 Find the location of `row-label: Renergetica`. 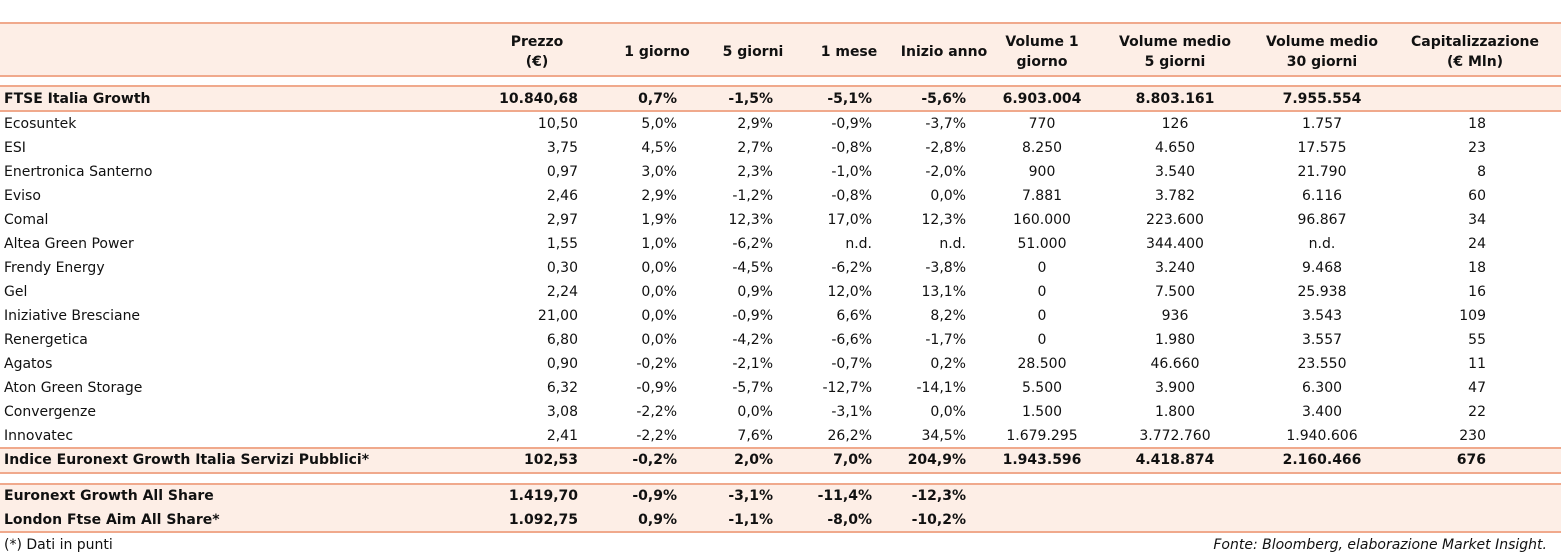

row-label: Renergetica is located at coordinates (46, 340).